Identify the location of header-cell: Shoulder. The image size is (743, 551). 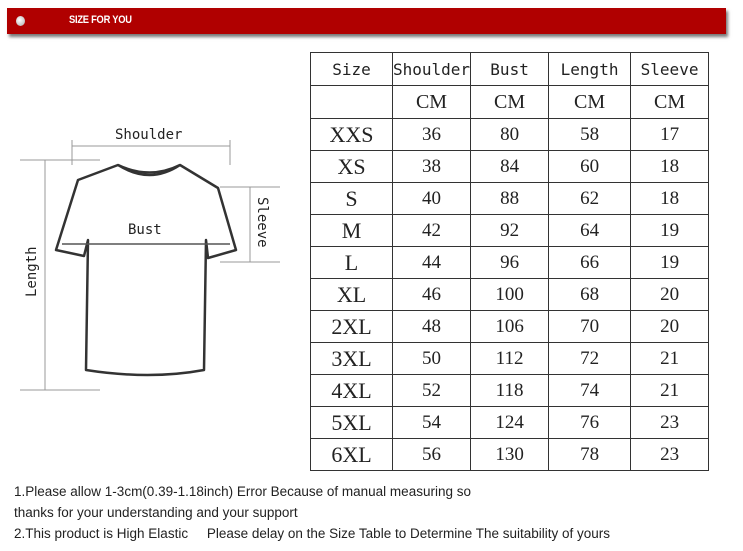
(431, 69).